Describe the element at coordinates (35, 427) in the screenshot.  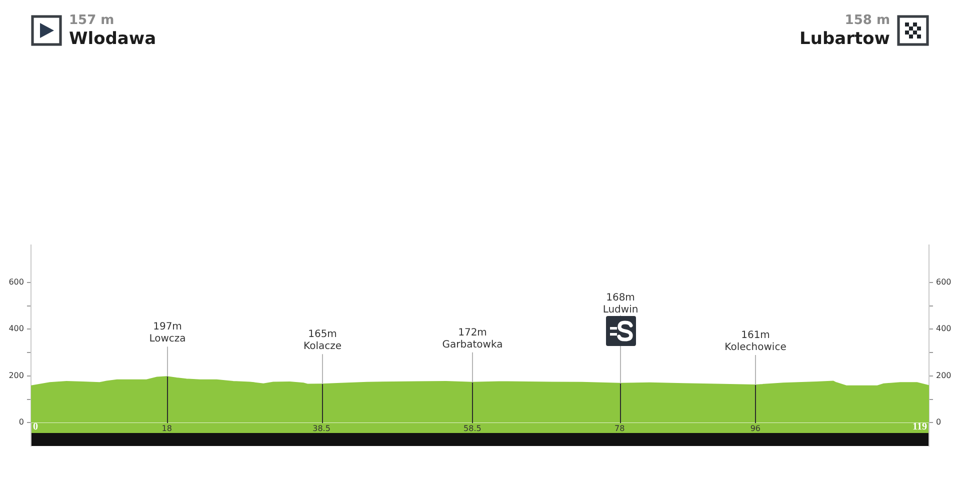
I see `x-tick-label: 0` at that location.